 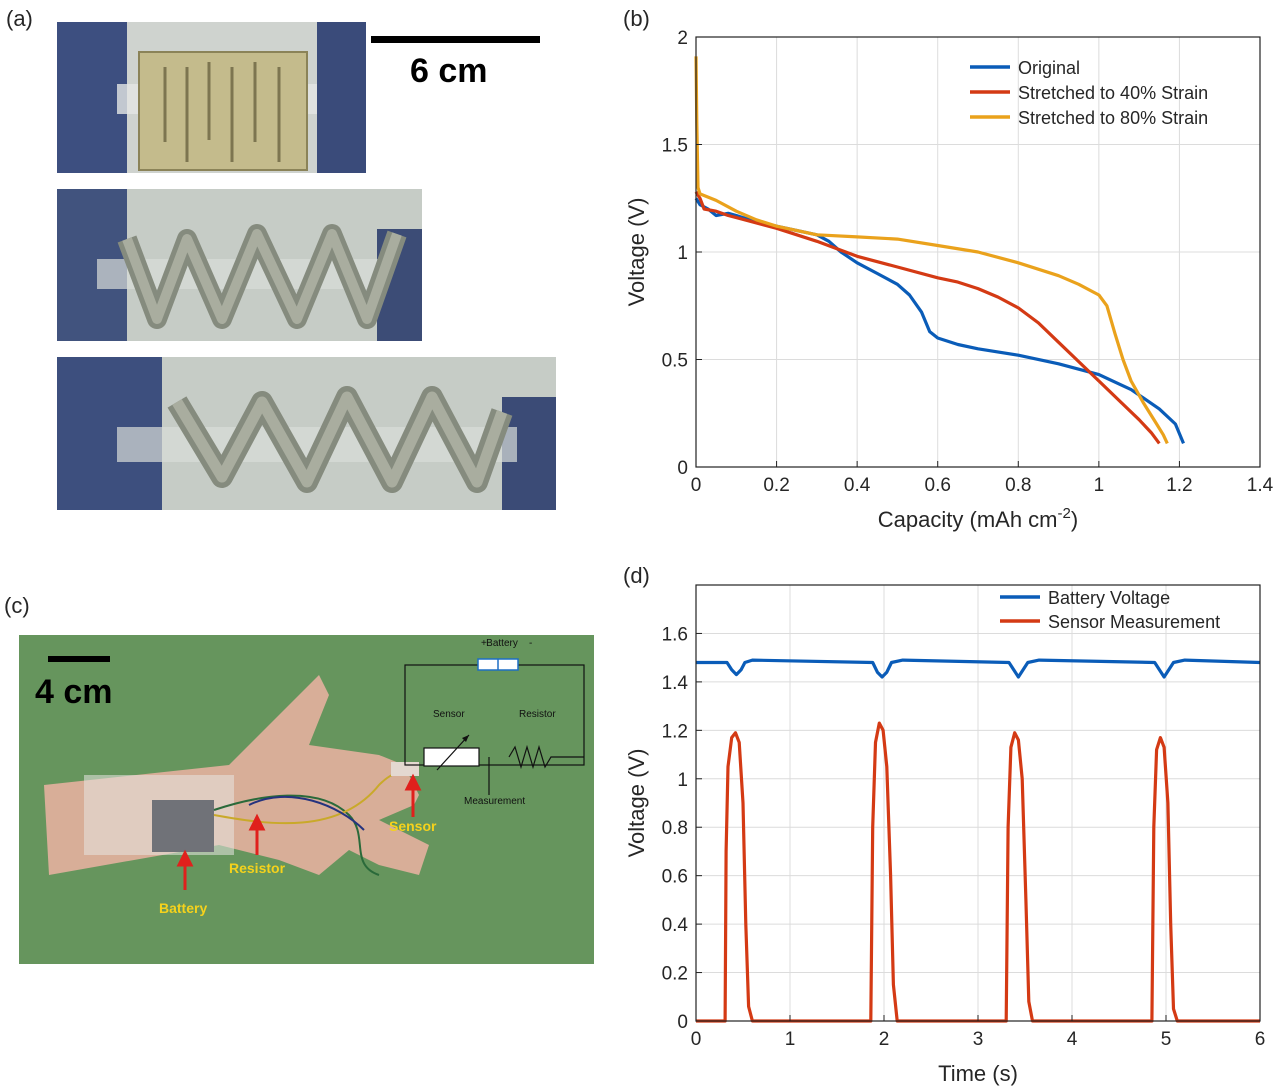 What do you see at coordinates (413, 826) in the screenshot?
I see `annotation-sensor: Sensor` at bounding box center [413, 826].